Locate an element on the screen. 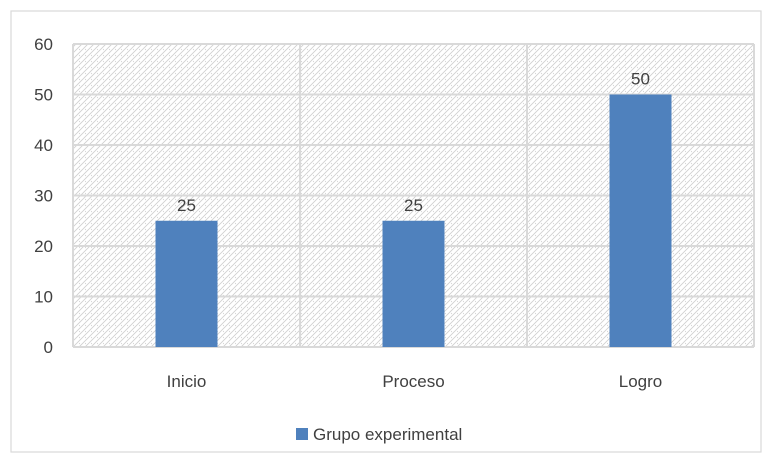  y-tick-label: 10 is located at coordinates (43, 297).